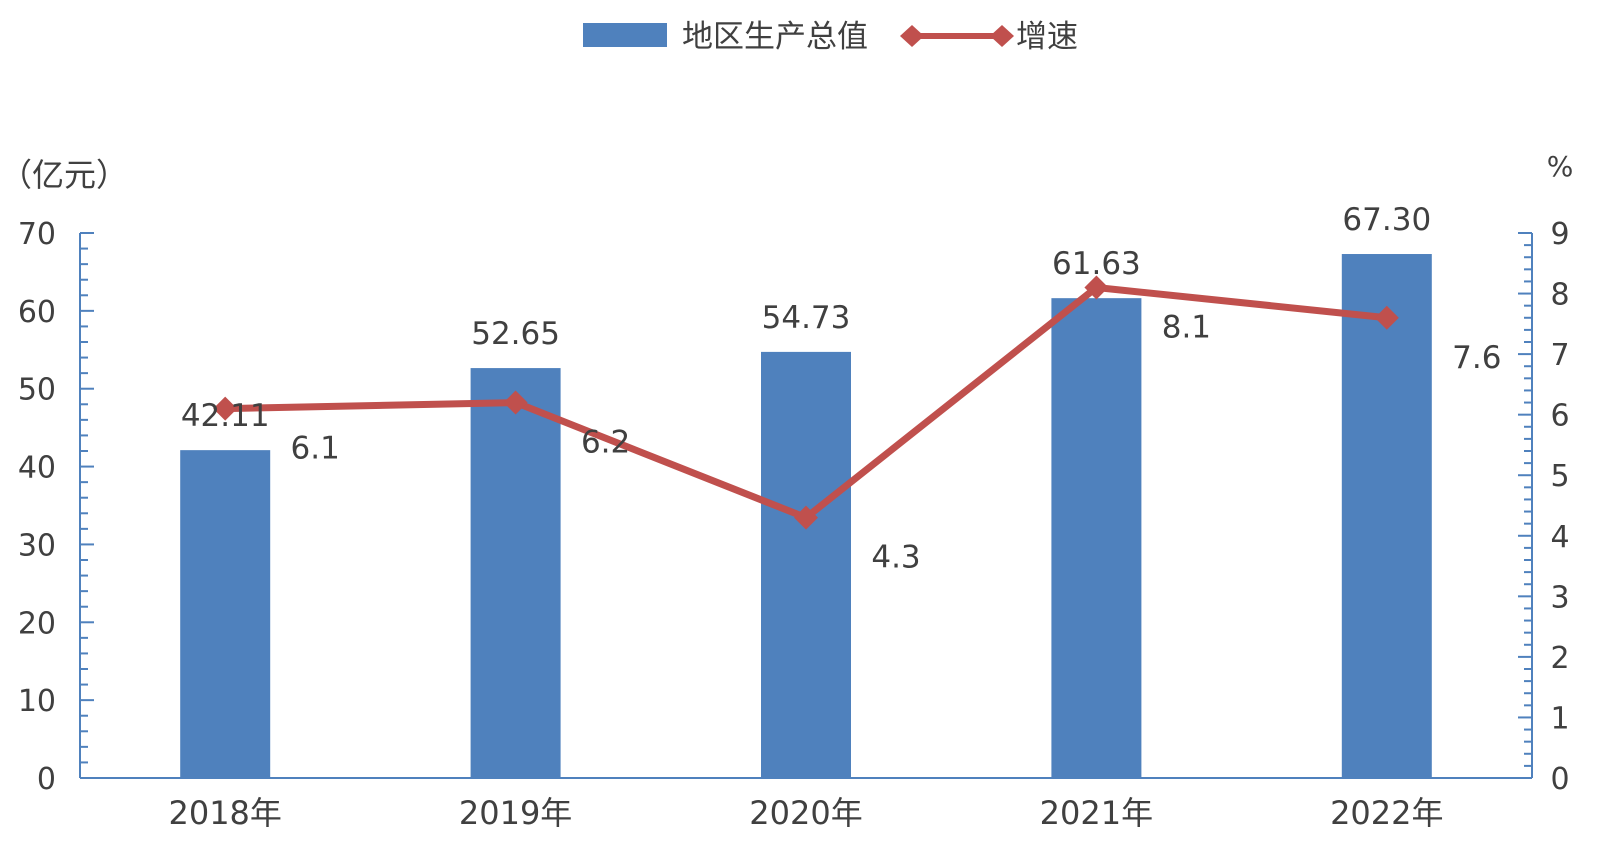  Describe the element at coordinates (37, 390) in the screenshot. I see `y-left-tick-label: 50` at that location.